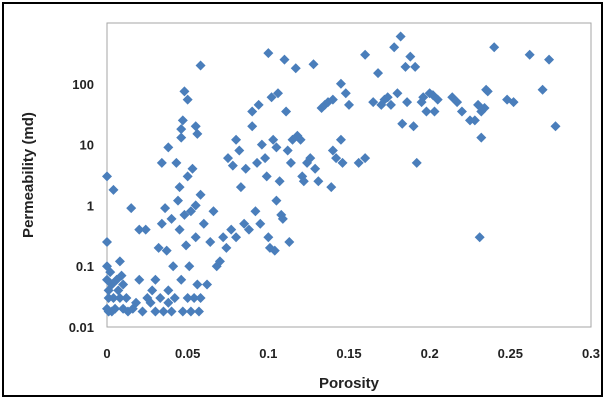 This screenshot has width=609, height=401. Describe the element at coordinates (591, 353) in the screenshot. I see `x-tick-label: 0.3` at that location.